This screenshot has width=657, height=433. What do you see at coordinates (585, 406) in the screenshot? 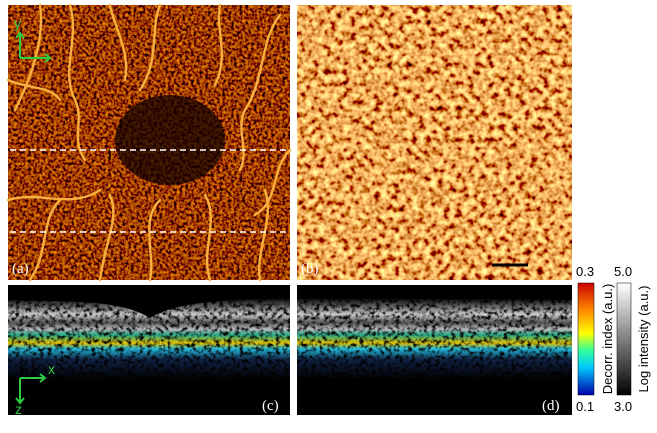
I see `colorbar-min: 0.1` at bounding box center [585, 406].